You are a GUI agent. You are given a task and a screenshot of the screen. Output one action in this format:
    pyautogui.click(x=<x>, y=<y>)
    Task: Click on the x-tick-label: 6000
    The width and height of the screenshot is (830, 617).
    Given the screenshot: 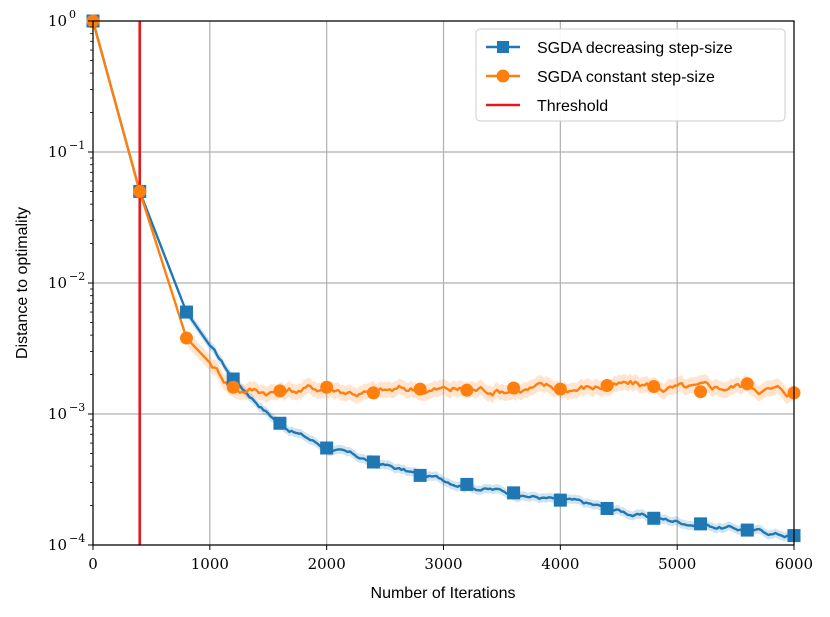 What is the action you would take?
    pyautogui.click(x=794, y=564)
    